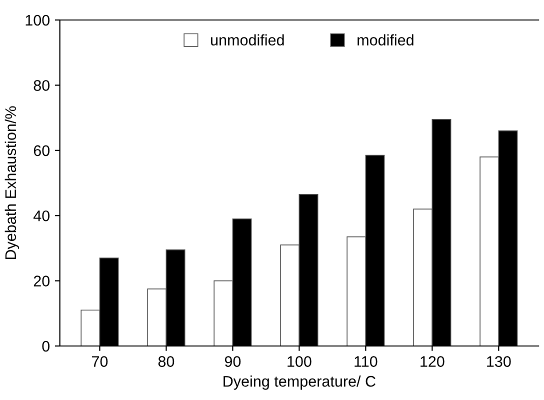 The width and height of the screenshot is (544, 400). Describe the element at coordinates (300, 383) in the screenshot. I see `x-axis-title: Dyeing temperature/ C` at that location.